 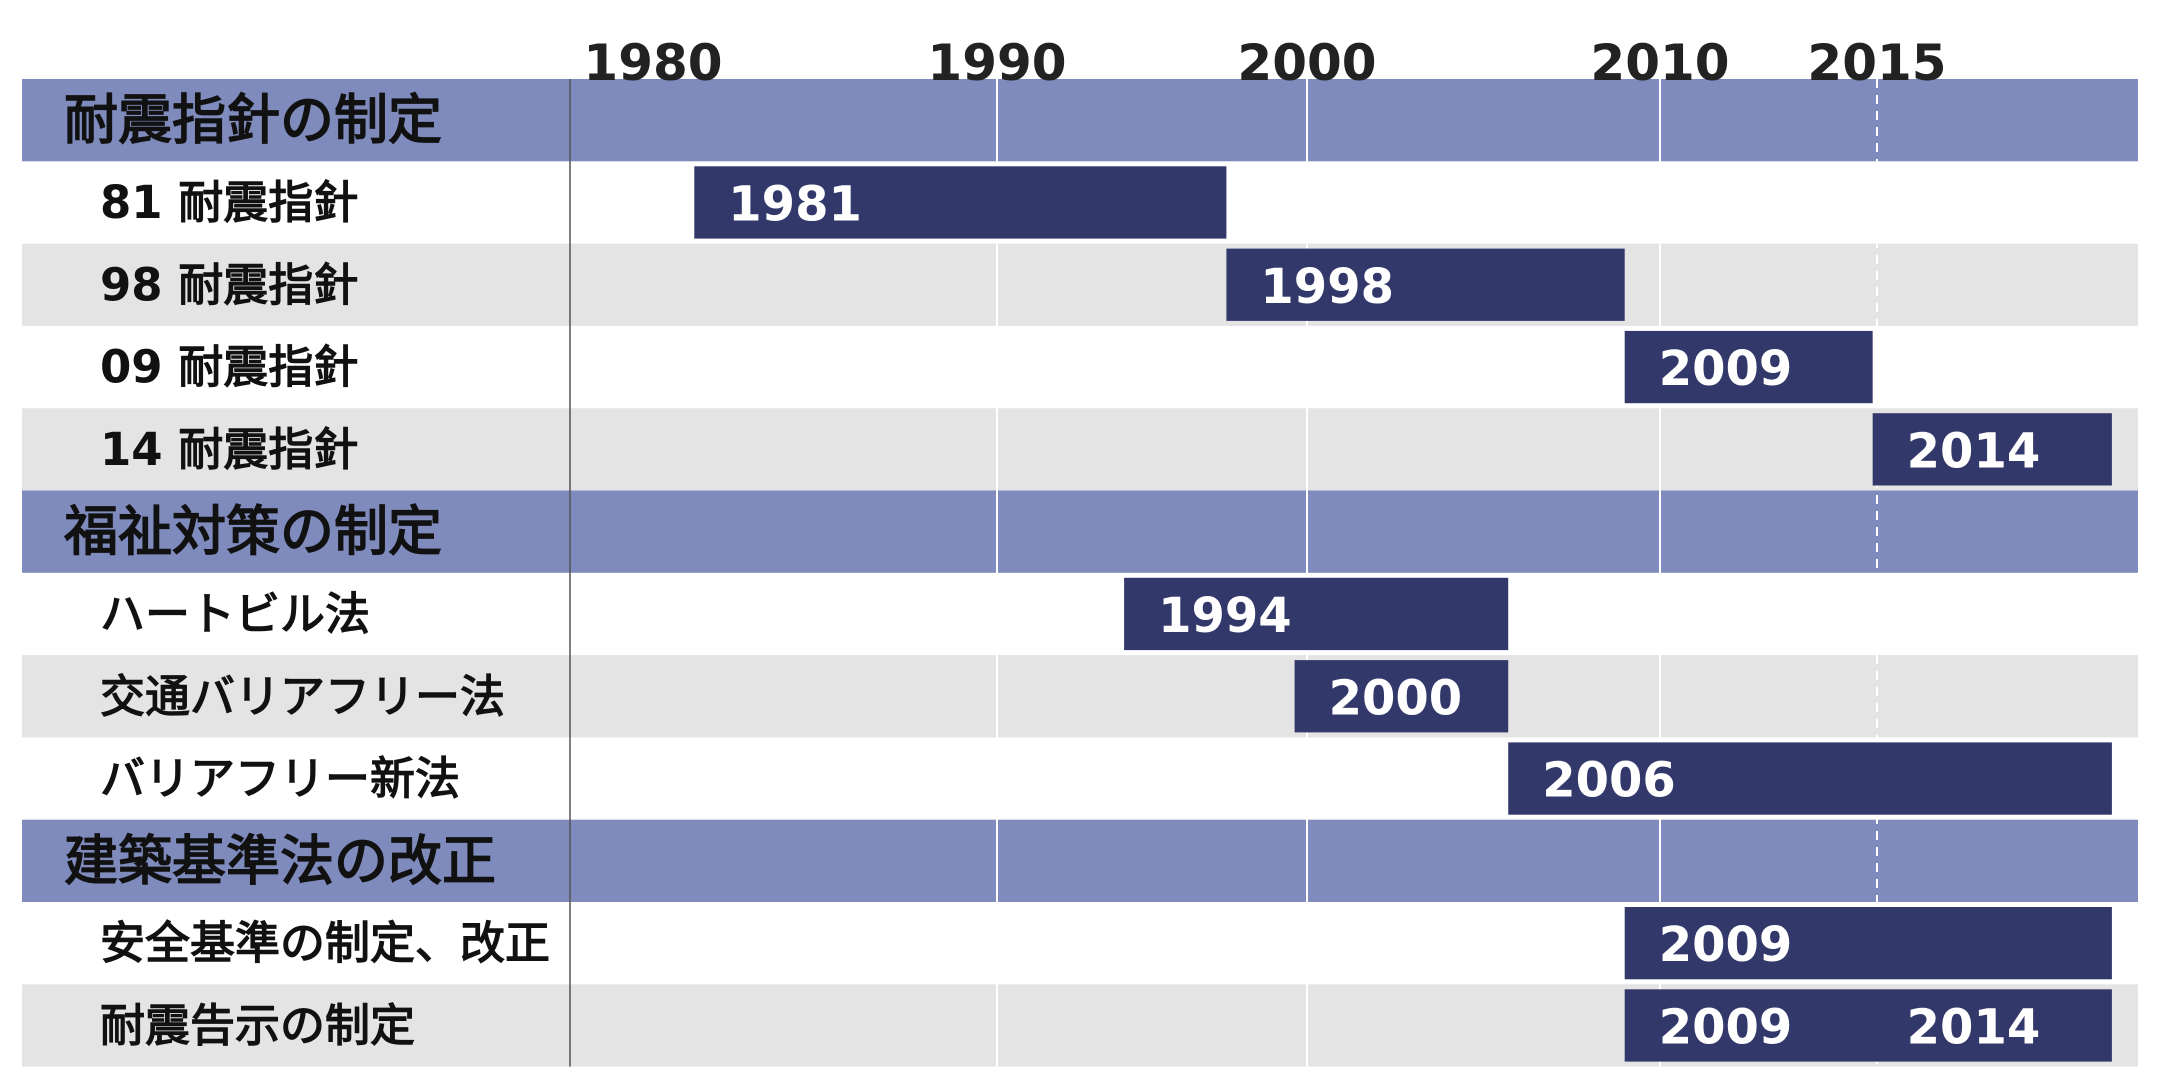 I want to click on year-tick-label: 1980, so click(x=652, y=63).